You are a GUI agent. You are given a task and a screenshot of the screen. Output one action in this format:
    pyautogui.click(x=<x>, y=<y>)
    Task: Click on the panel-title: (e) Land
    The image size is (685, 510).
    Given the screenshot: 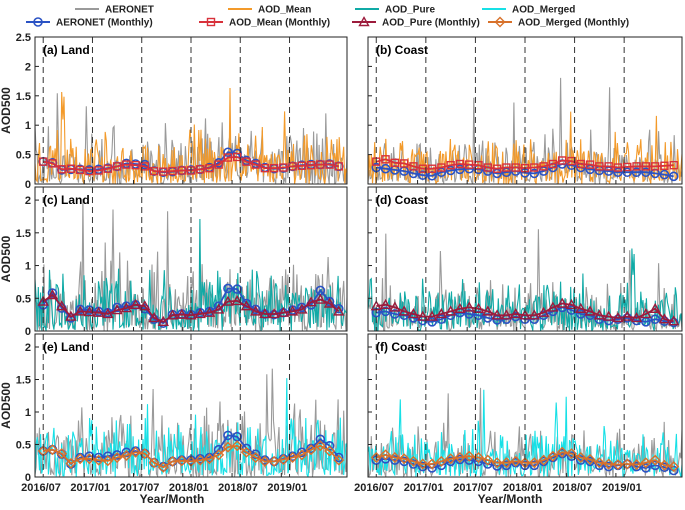 What is the action you would take?
    pyautogui.click(x=66, y=347)
    